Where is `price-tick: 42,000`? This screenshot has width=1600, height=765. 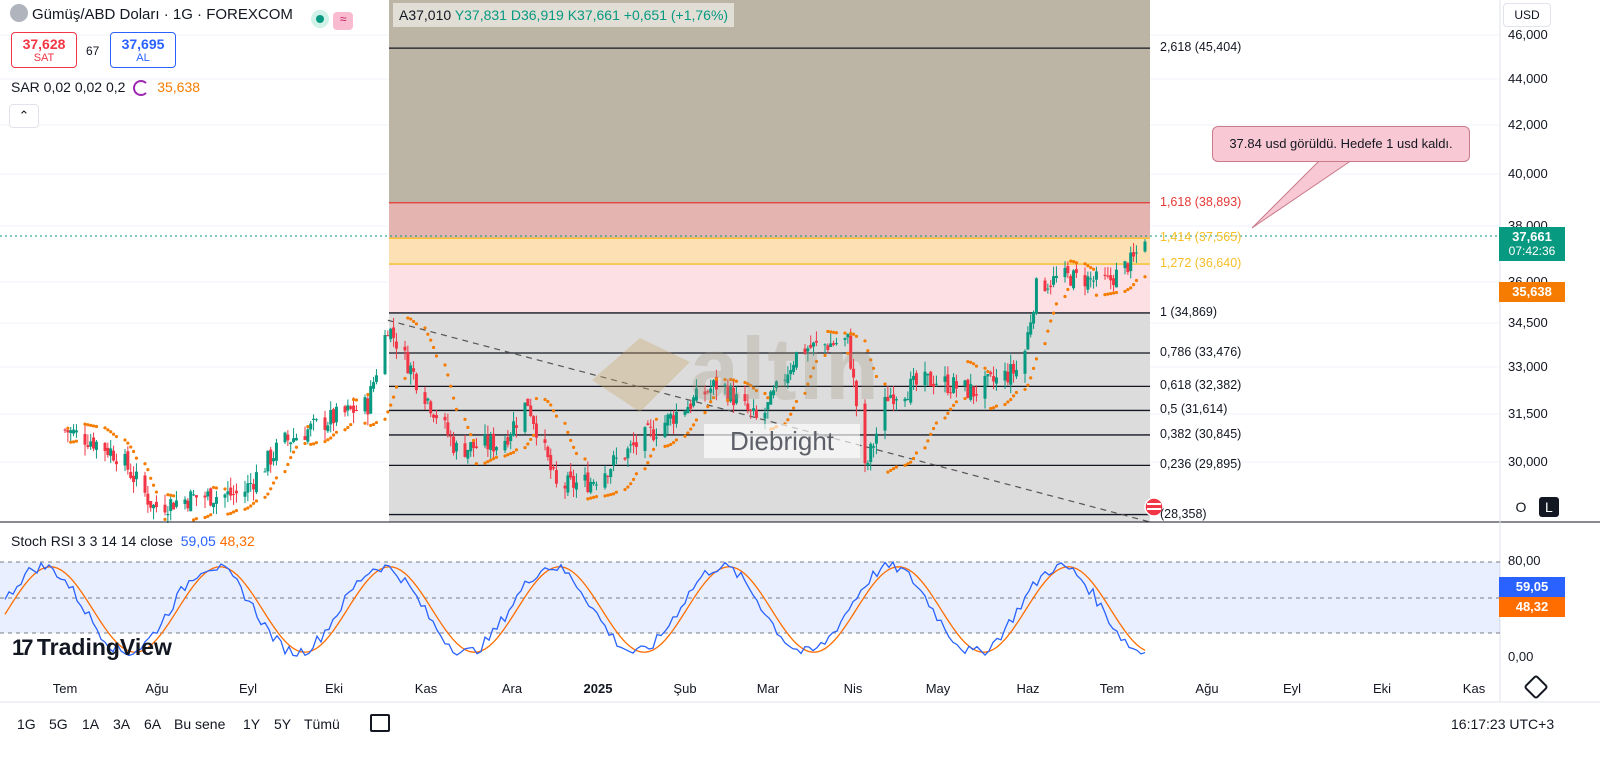
price-tick: 42,000 is located at coordinates (1528, 124).